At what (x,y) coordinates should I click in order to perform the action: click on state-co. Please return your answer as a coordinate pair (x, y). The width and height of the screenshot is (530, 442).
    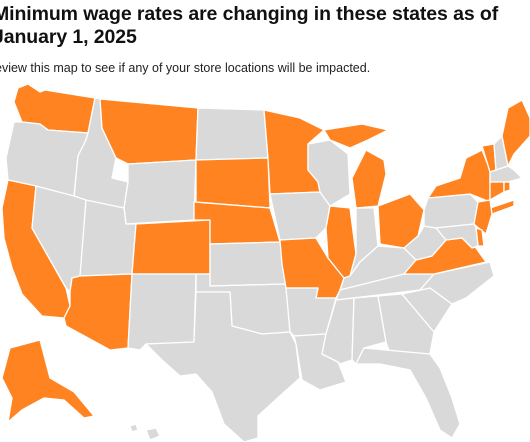
    Looking at the image, I should click on (171, 247).